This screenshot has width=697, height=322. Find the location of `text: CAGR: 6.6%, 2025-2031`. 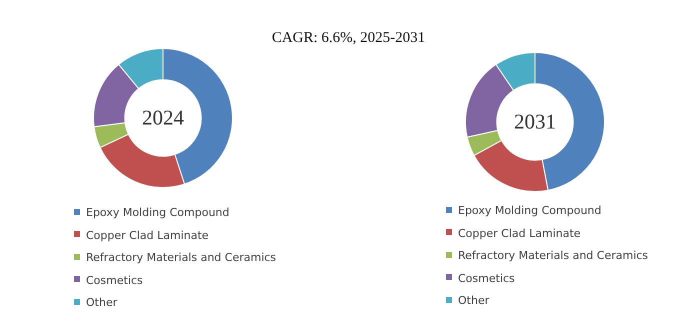

text: CAGR: 6.6%, 2025-2031 is located at coordinates (348, 38).